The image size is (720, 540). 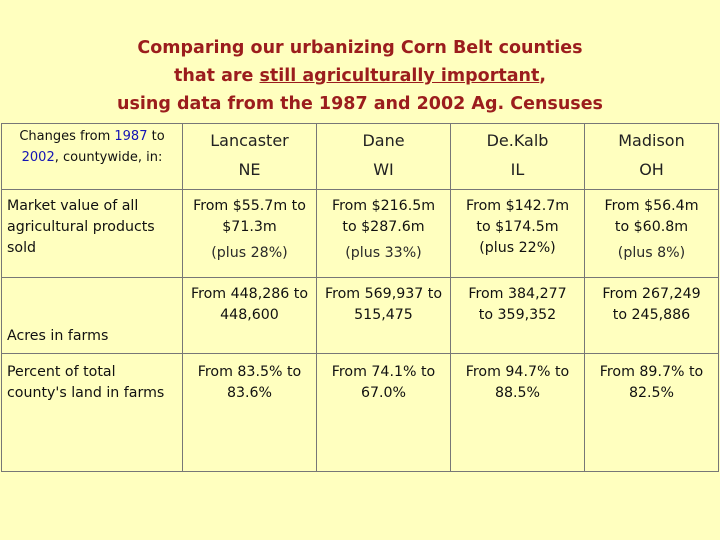 I want to click on title-underlined-text: still agriculturally important, so click(x=399, y=76).